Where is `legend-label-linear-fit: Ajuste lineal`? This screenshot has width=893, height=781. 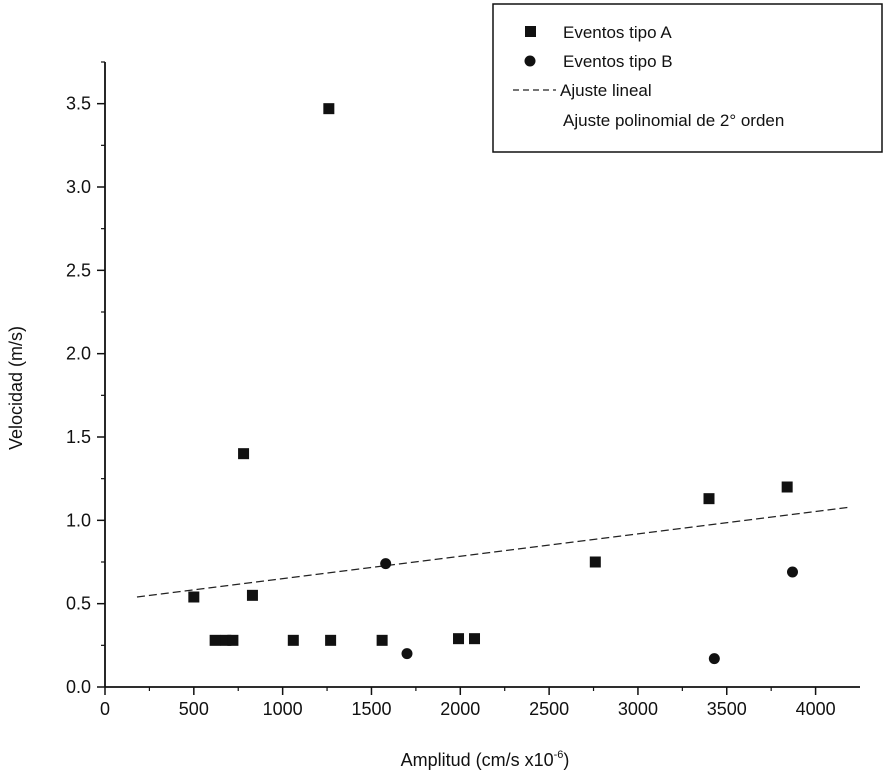 legend-label-linear-fit: Ajuste lineal is located at coordinates (606, 90).